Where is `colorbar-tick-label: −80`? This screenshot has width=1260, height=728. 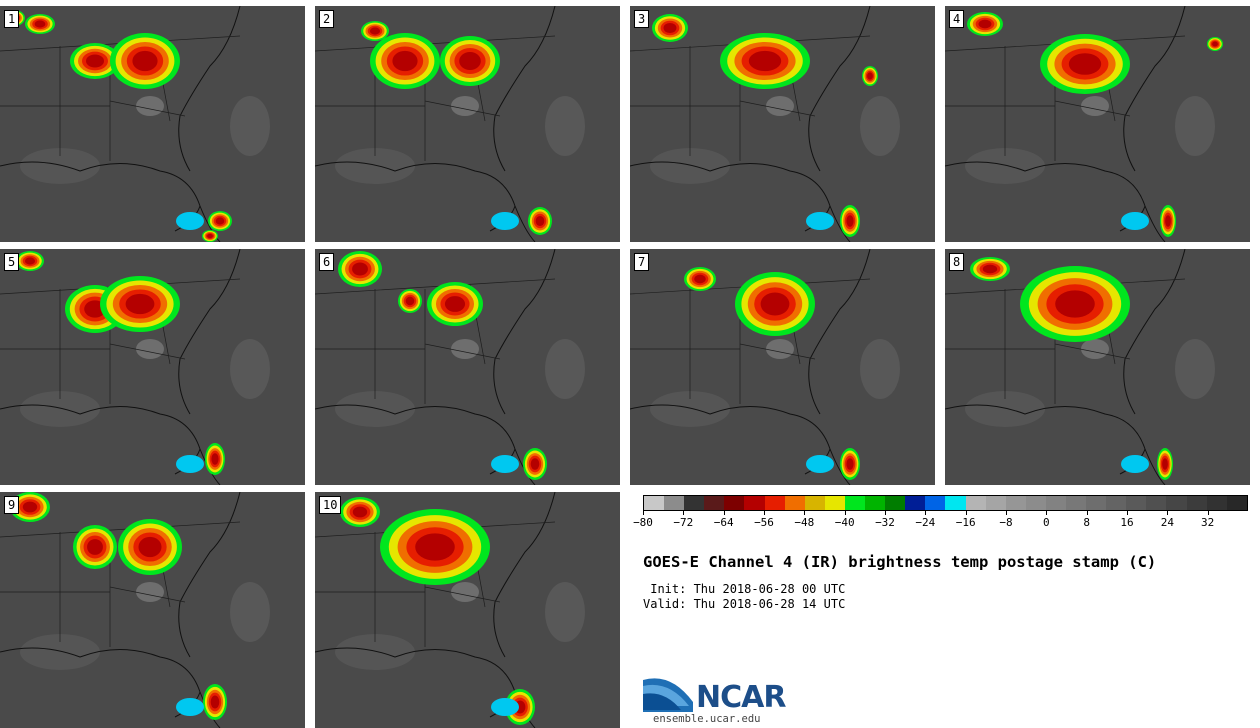 colorbar-tick-label: −80 is located at coordinates (643, 522).